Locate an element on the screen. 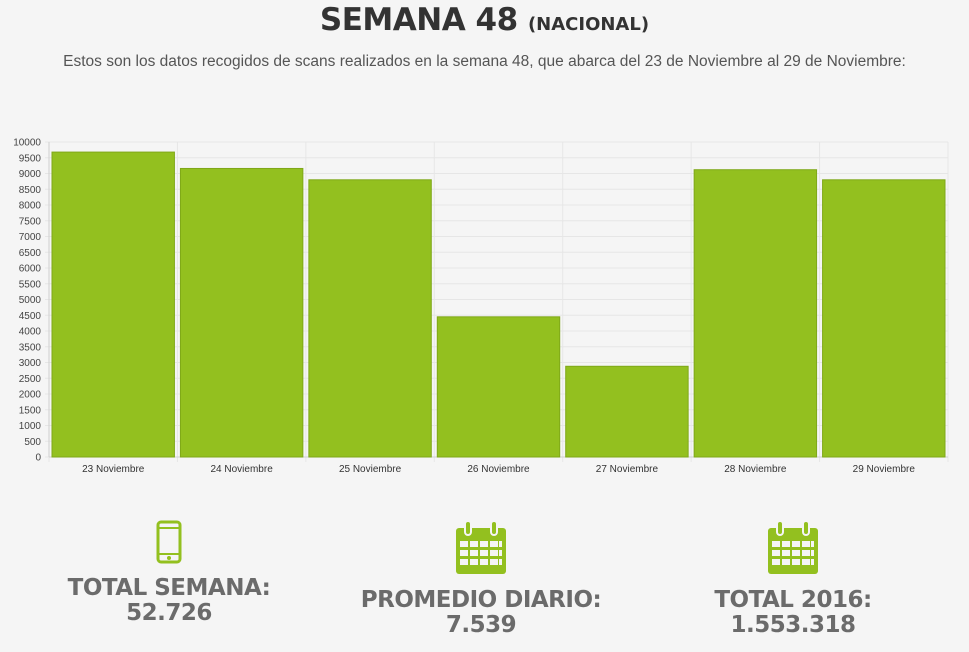  y-tick-label: 5500 is located at coordinates (30, 284).